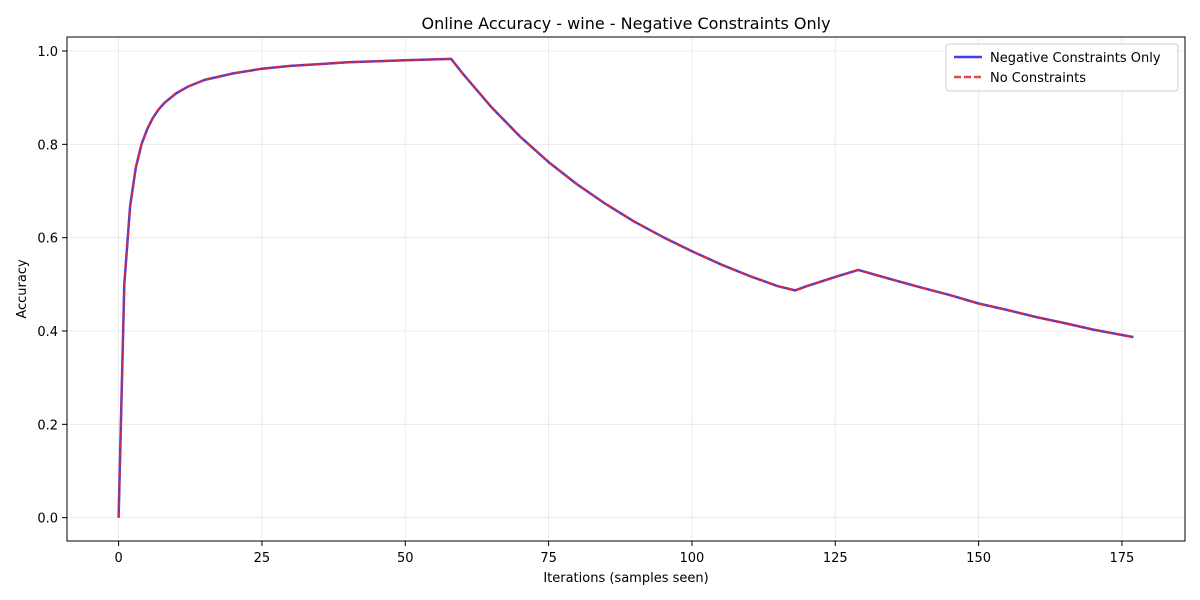 This screenshot has height=600, width=1200. What do you see at coordinates (47, 425) in the screenshot?
I see `y-tick-label: 0.2` at bounding box center [47, 425].